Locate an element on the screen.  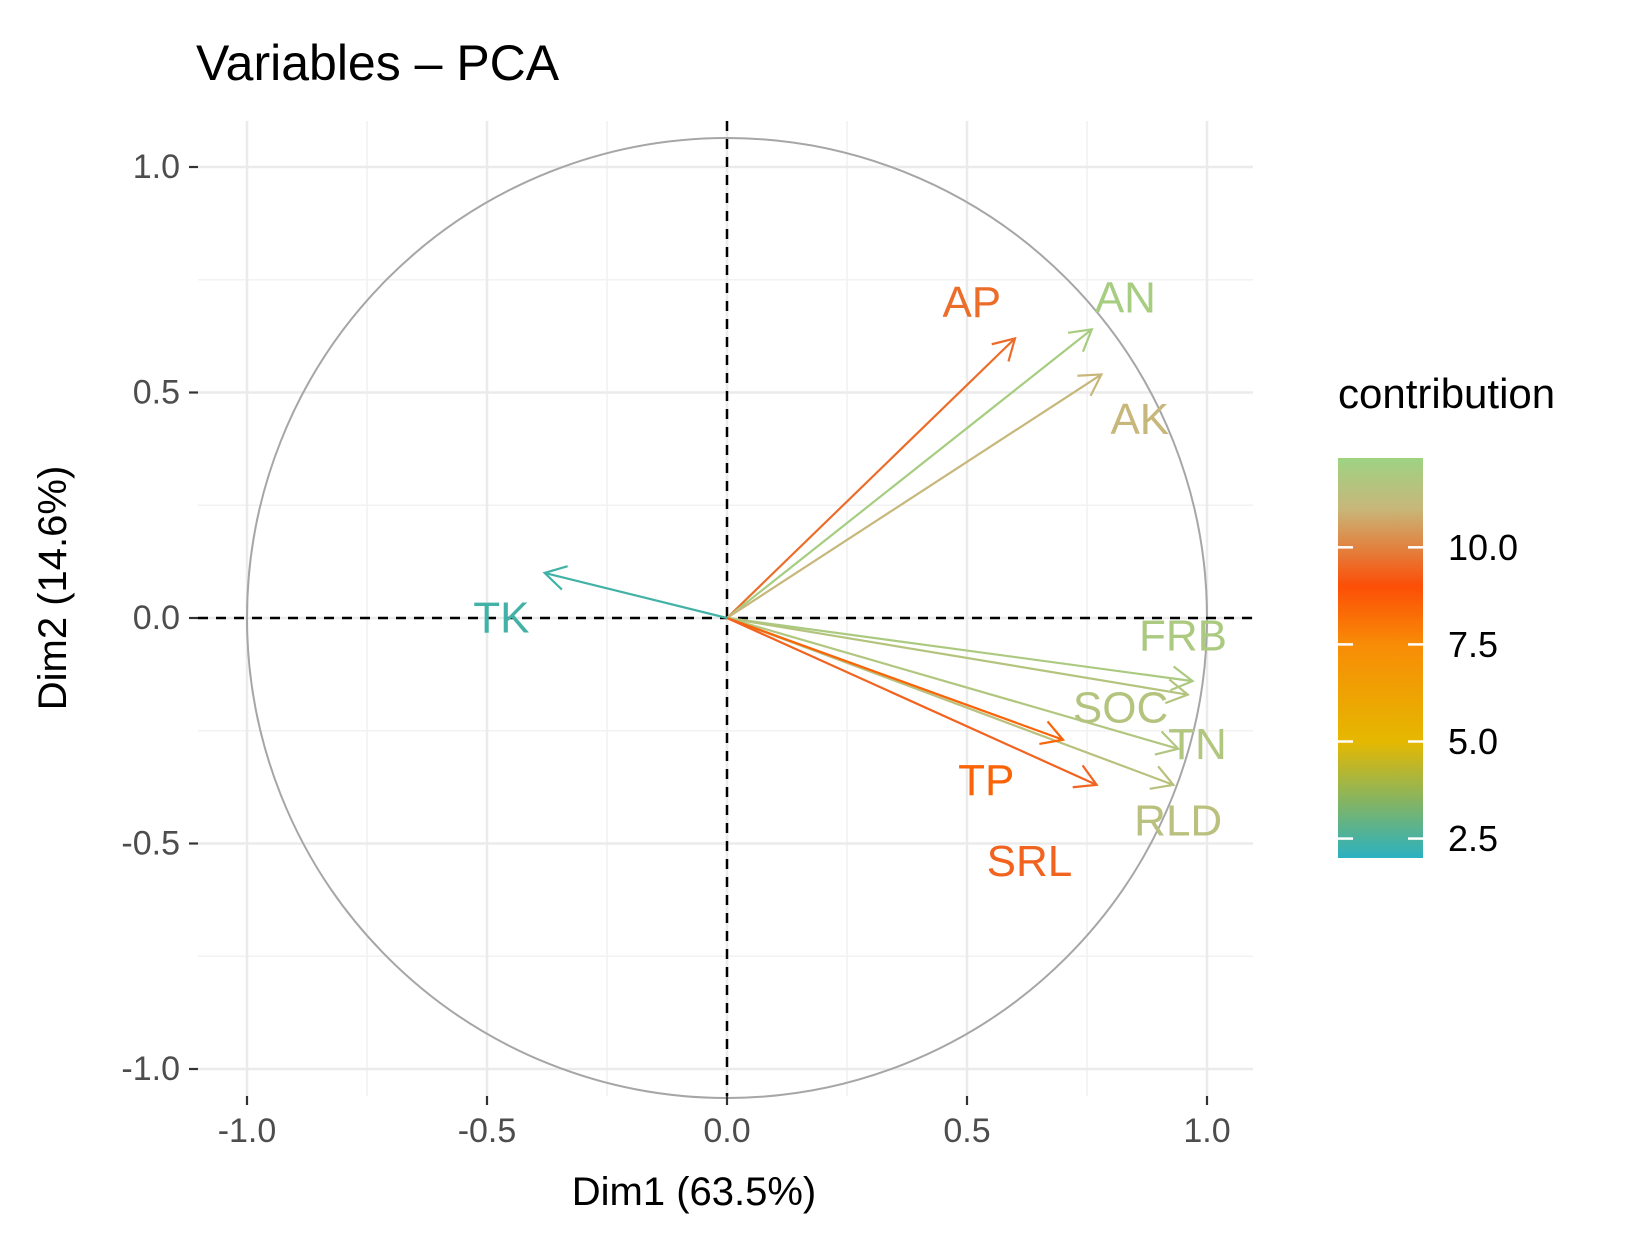
x-axis: -1.0 -0.5 0.0 0.5 1.0 is located at coordinates (724, 1123).